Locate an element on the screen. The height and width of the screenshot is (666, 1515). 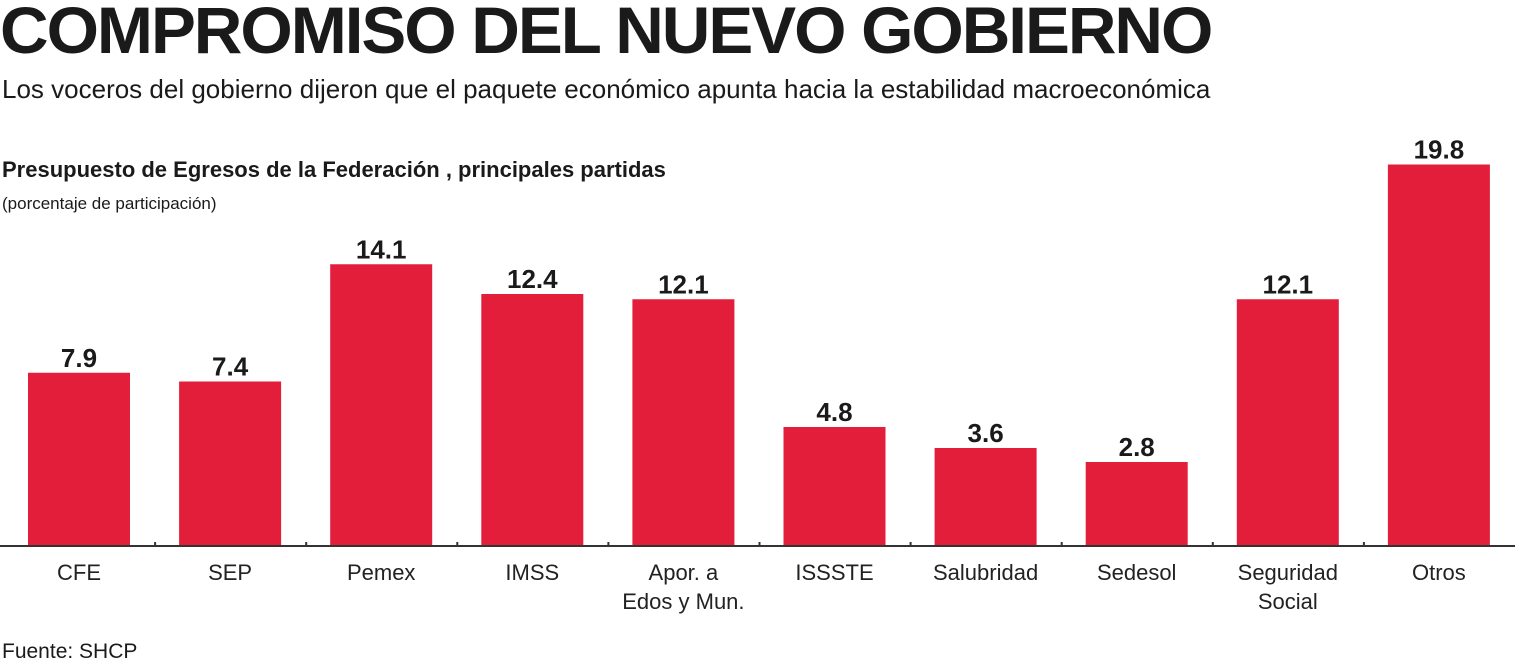
page-title: COMPROMISO DEL NUEVO GOBIERNO is located at coordinates (606, 33).